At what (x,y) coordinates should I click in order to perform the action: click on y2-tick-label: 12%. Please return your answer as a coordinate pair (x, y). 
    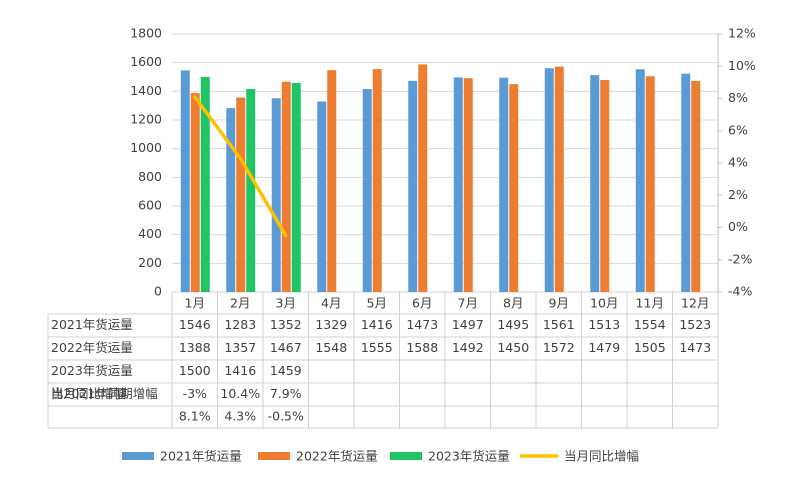
    Looking at the image, I should click on (742, 33).